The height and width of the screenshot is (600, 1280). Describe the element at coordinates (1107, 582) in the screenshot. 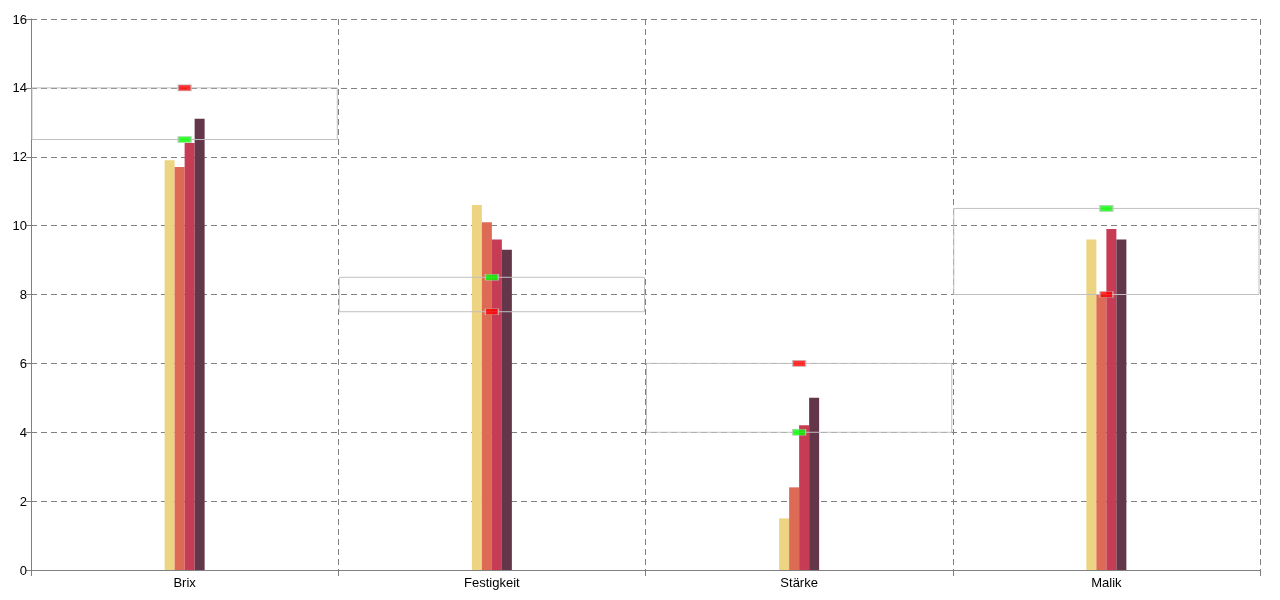

I see `x-tick-label: Malik` at that location.